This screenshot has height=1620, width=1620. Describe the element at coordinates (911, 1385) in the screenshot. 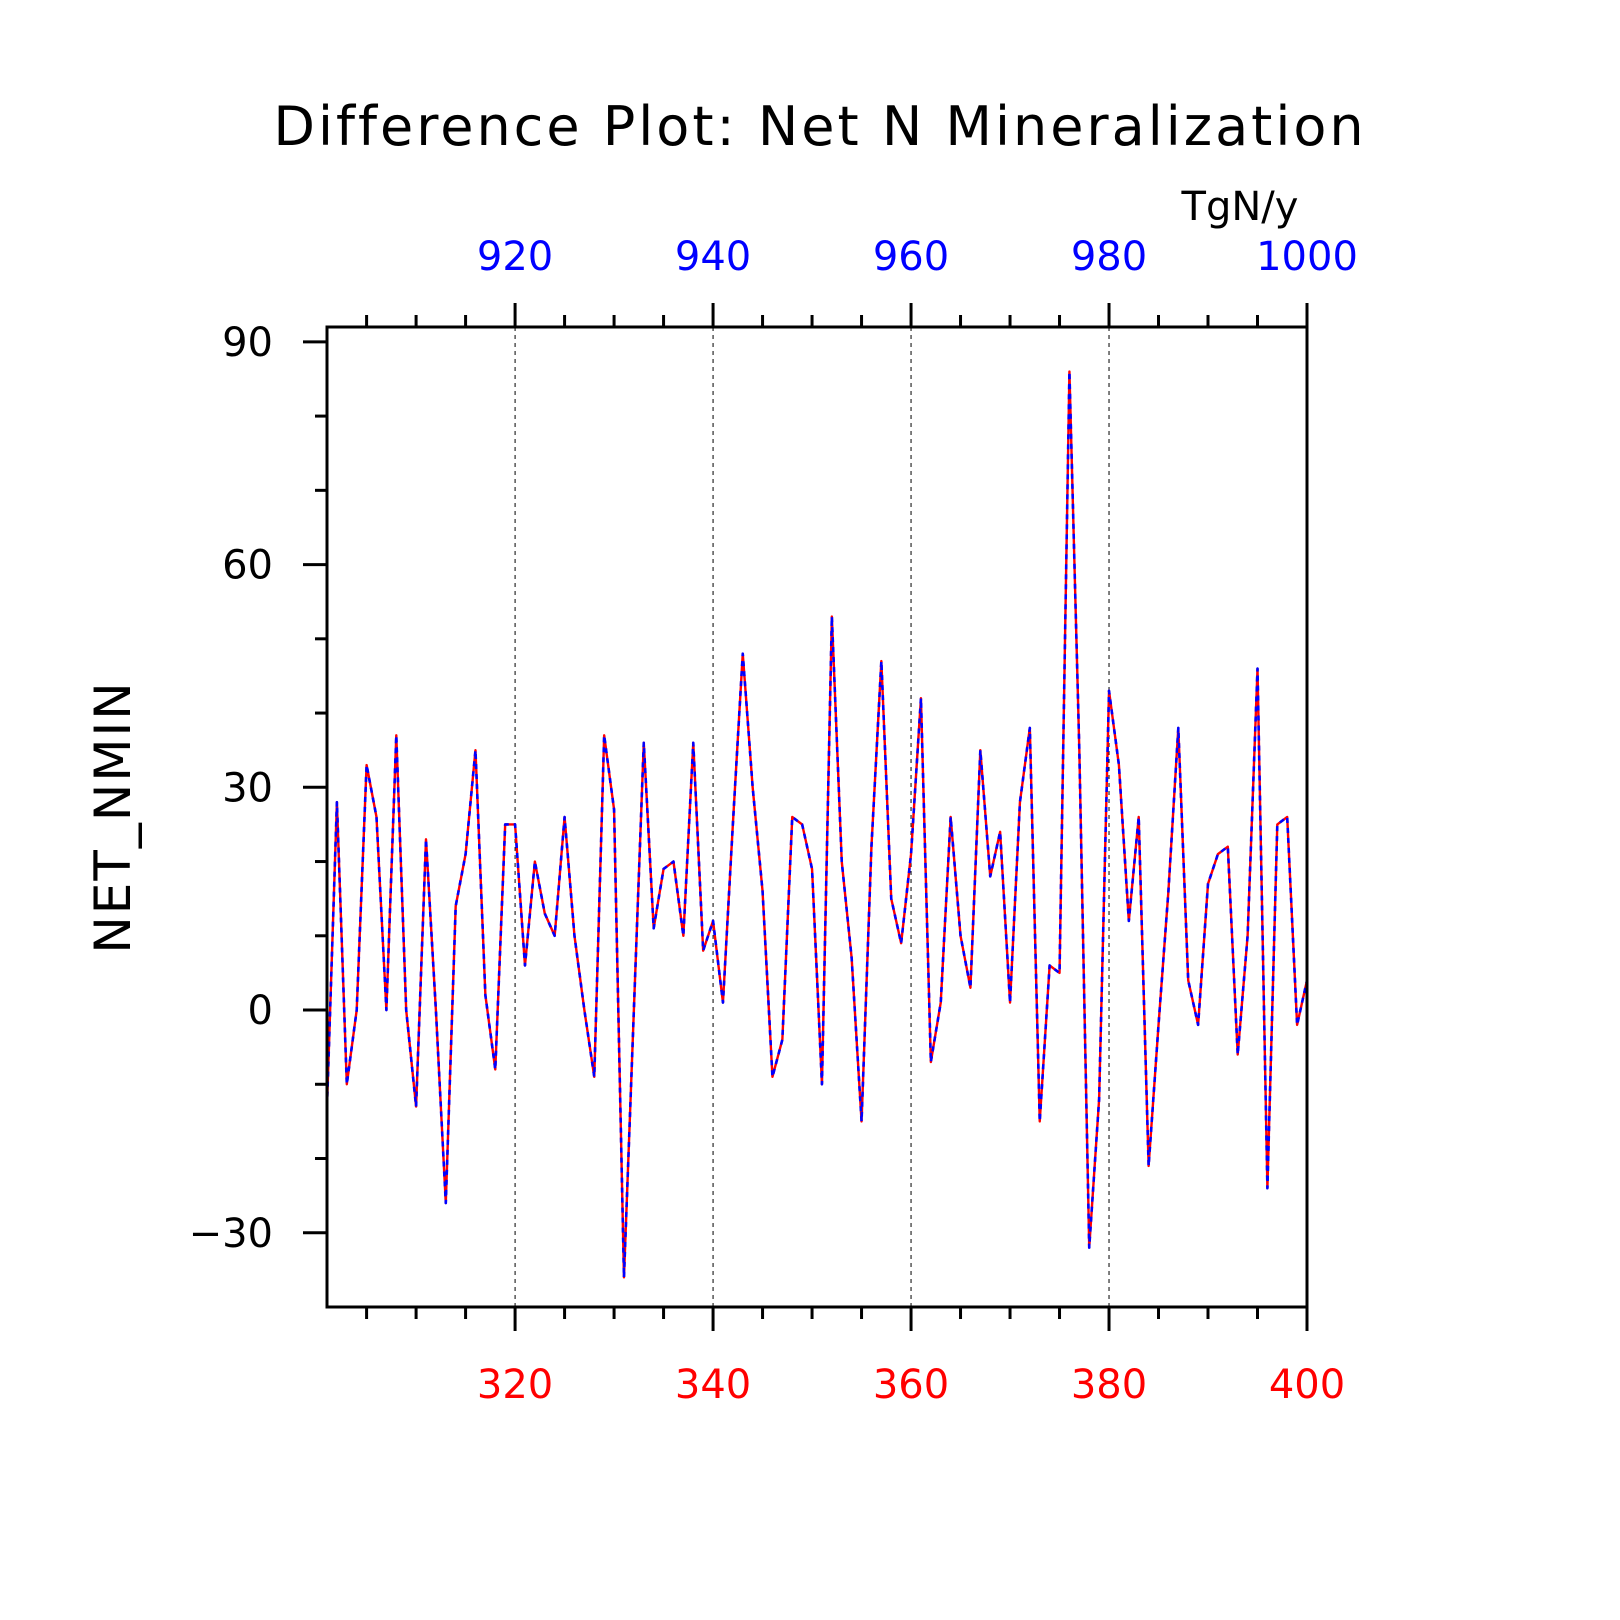

I see `x-bottom-tick-label: 360` at that location.